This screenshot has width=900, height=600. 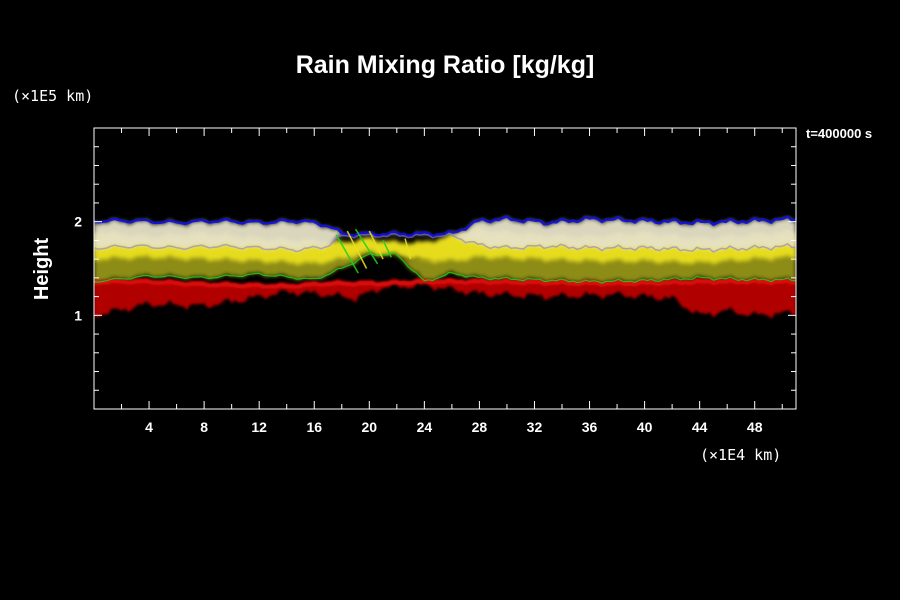 I want to click on y-axis-label: Height, so click(x=42, y=269).